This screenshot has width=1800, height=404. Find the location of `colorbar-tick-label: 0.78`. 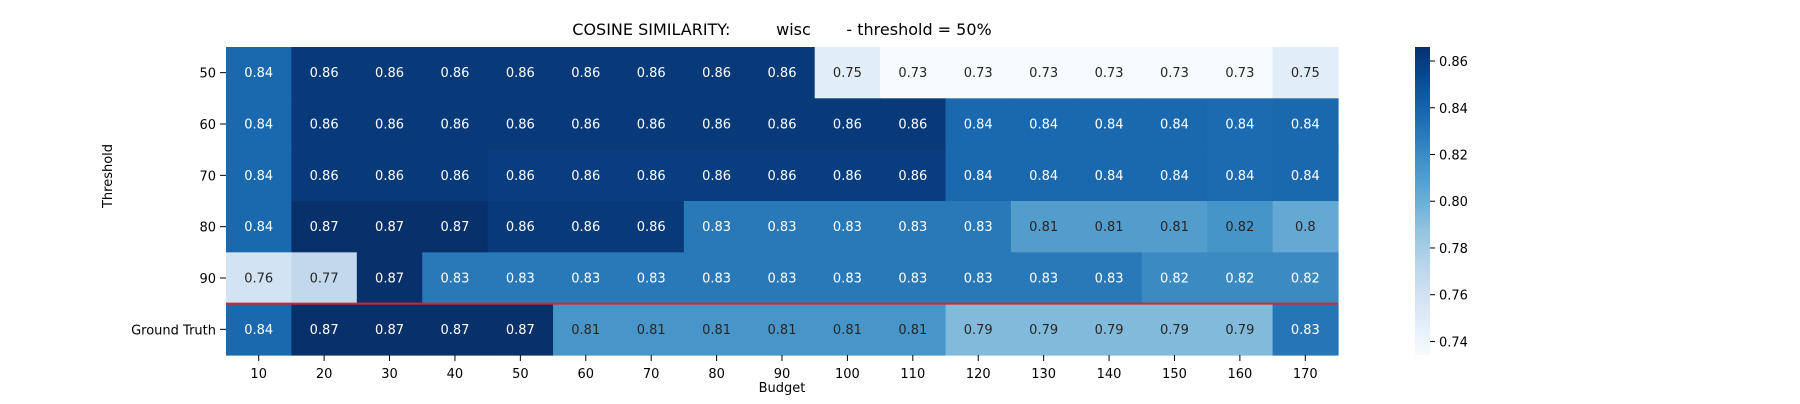

colorbar-tick-label: 0.78 is located at coordinates (1453, 249).